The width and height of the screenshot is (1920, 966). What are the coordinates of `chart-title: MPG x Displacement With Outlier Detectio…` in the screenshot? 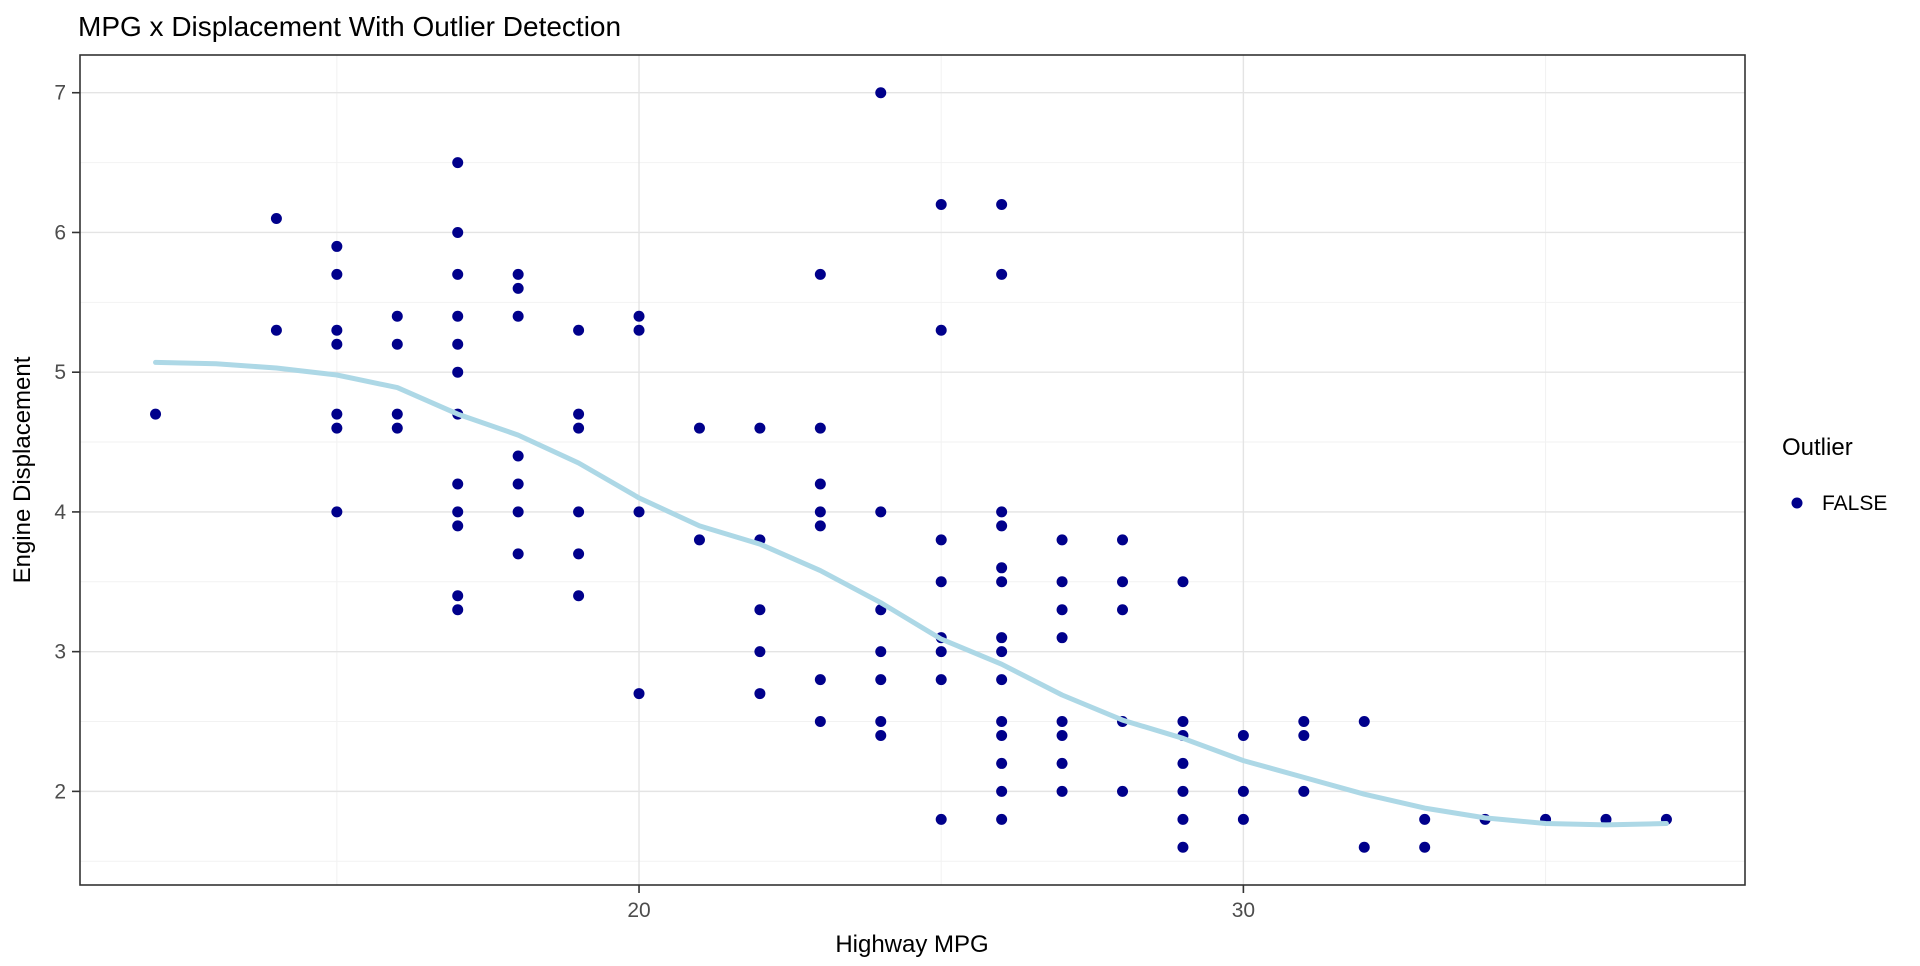 It's located at (349, 26).